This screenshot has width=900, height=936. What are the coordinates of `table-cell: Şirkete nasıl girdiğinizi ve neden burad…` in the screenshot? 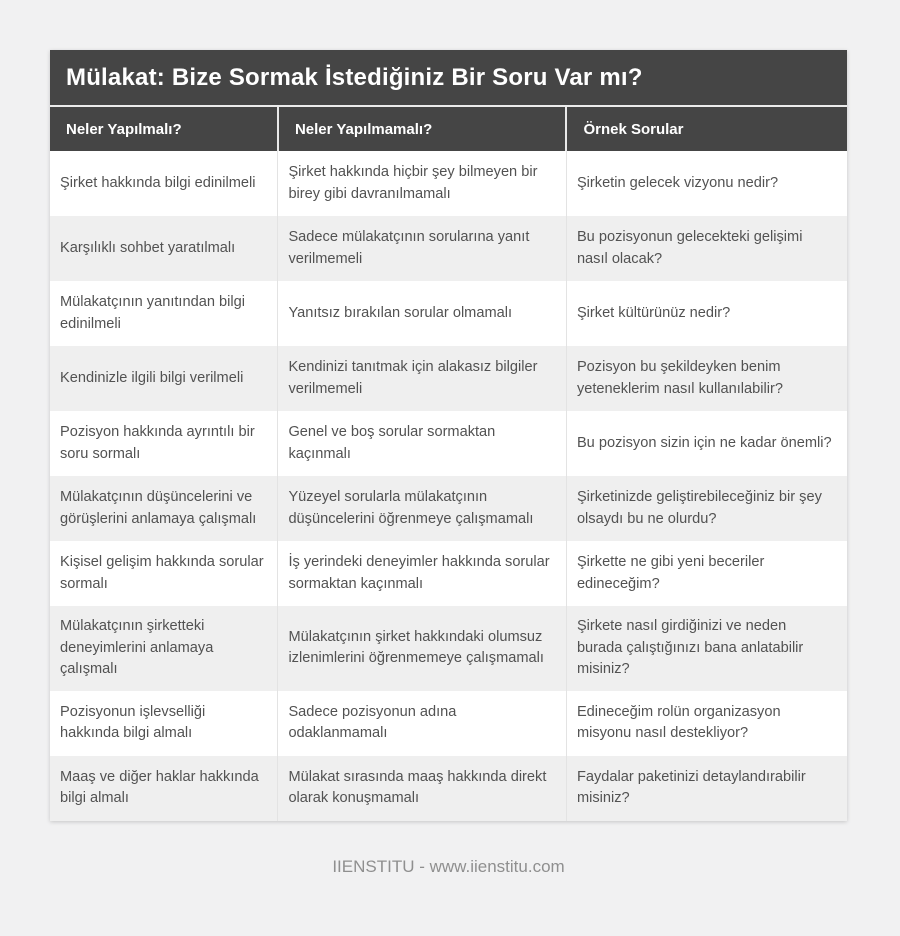 It's located at (706, 648).